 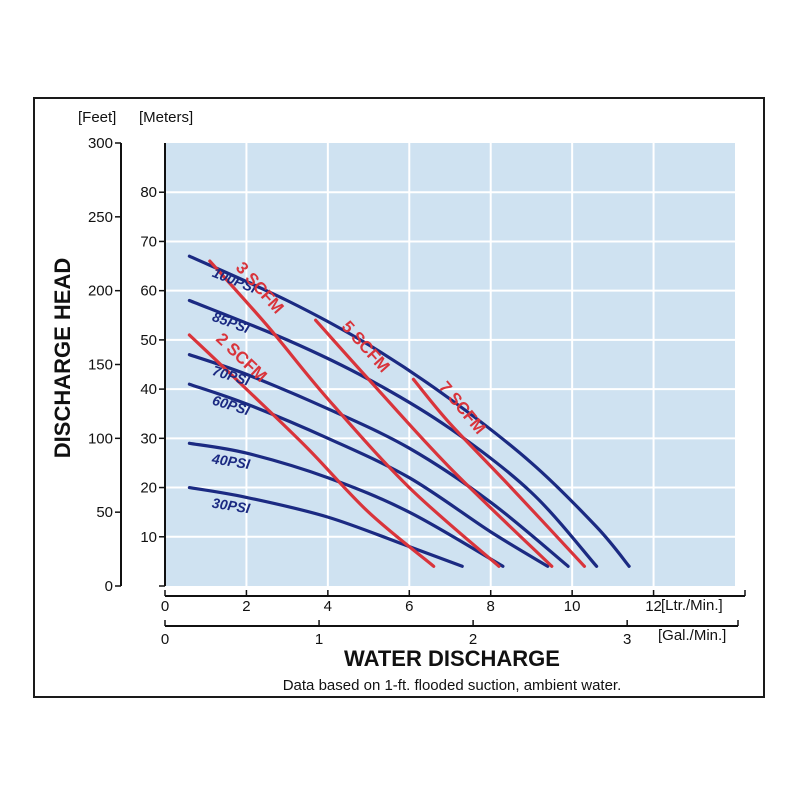 What do you see at coordinates (473, 639) in the screenshot?
I see `gpm-tick-label: 2` at bounding box center [473, 639].